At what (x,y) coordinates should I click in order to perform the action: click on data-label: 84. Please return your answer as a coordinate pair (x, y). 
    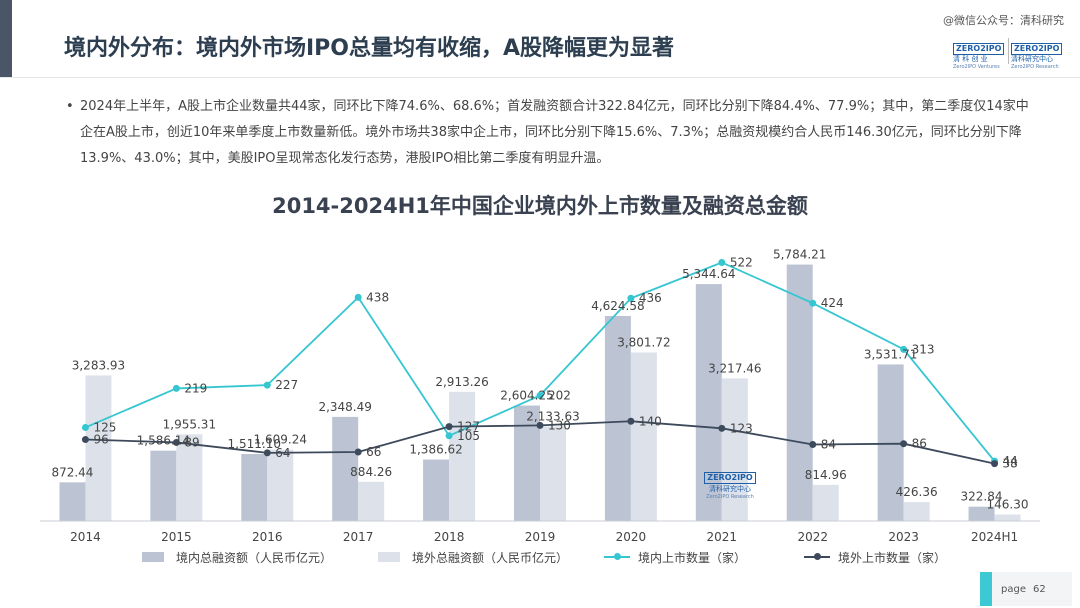
    Looking at the image, I should click on (828, 445).